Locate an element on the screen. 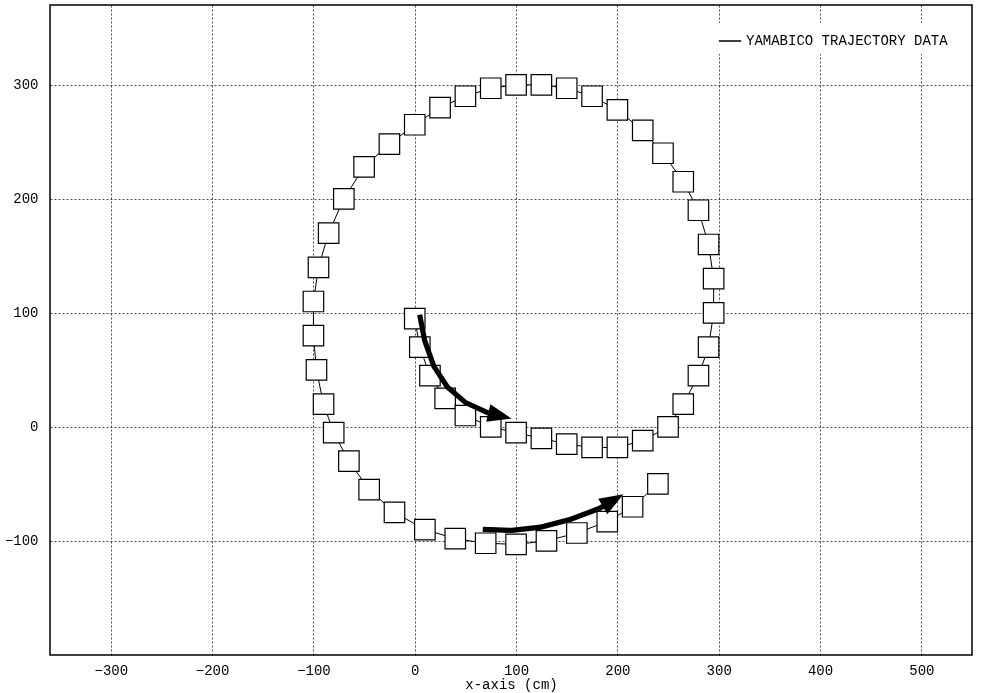 This screenshot has height=693, width=1006. x-tick-label: 500 is located at coordinates (922, 670).